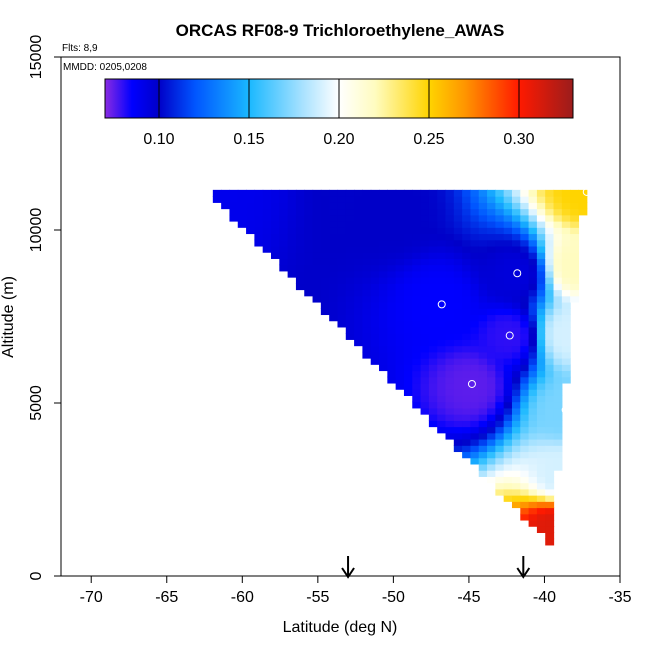 The width and height of the screenshot is (650, 650). What do you see at coordinates (393, 597) in the screenshot?
I see `x-tick-label: -50` at bounding box center [393, 597].